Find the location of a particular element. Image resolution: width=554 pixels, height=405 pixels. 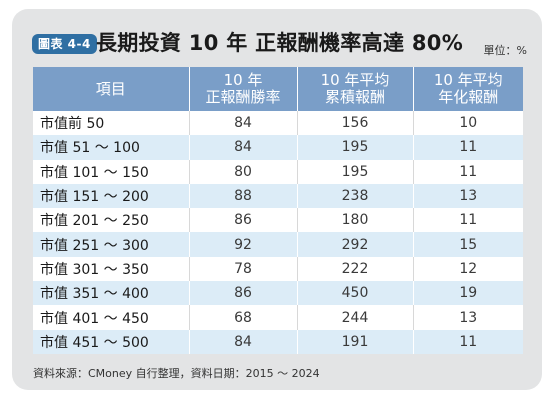

annualized-return-cell: 12 is located at coordinates (467, 269).